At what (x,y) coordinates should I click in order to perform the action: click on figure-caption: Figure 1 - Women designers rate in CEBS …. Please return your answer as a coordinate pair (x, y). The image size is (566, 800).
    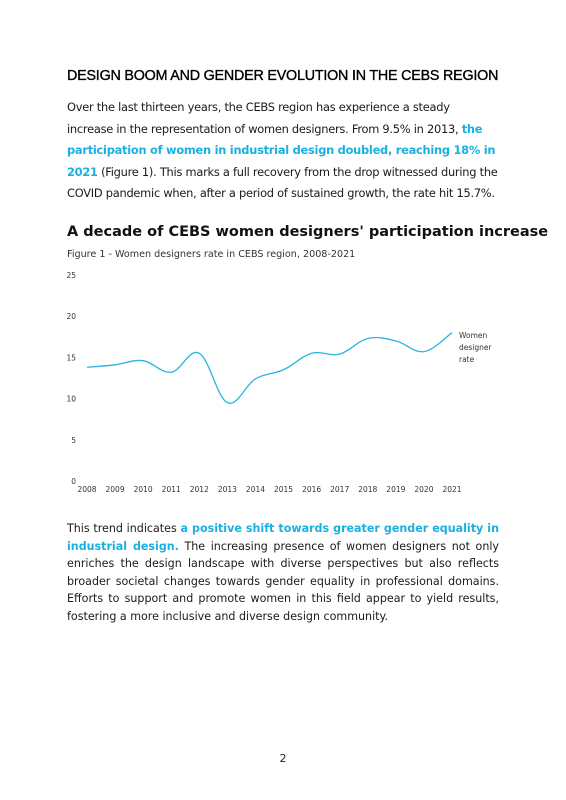
    Looking at the image, I should click on (211, 254).